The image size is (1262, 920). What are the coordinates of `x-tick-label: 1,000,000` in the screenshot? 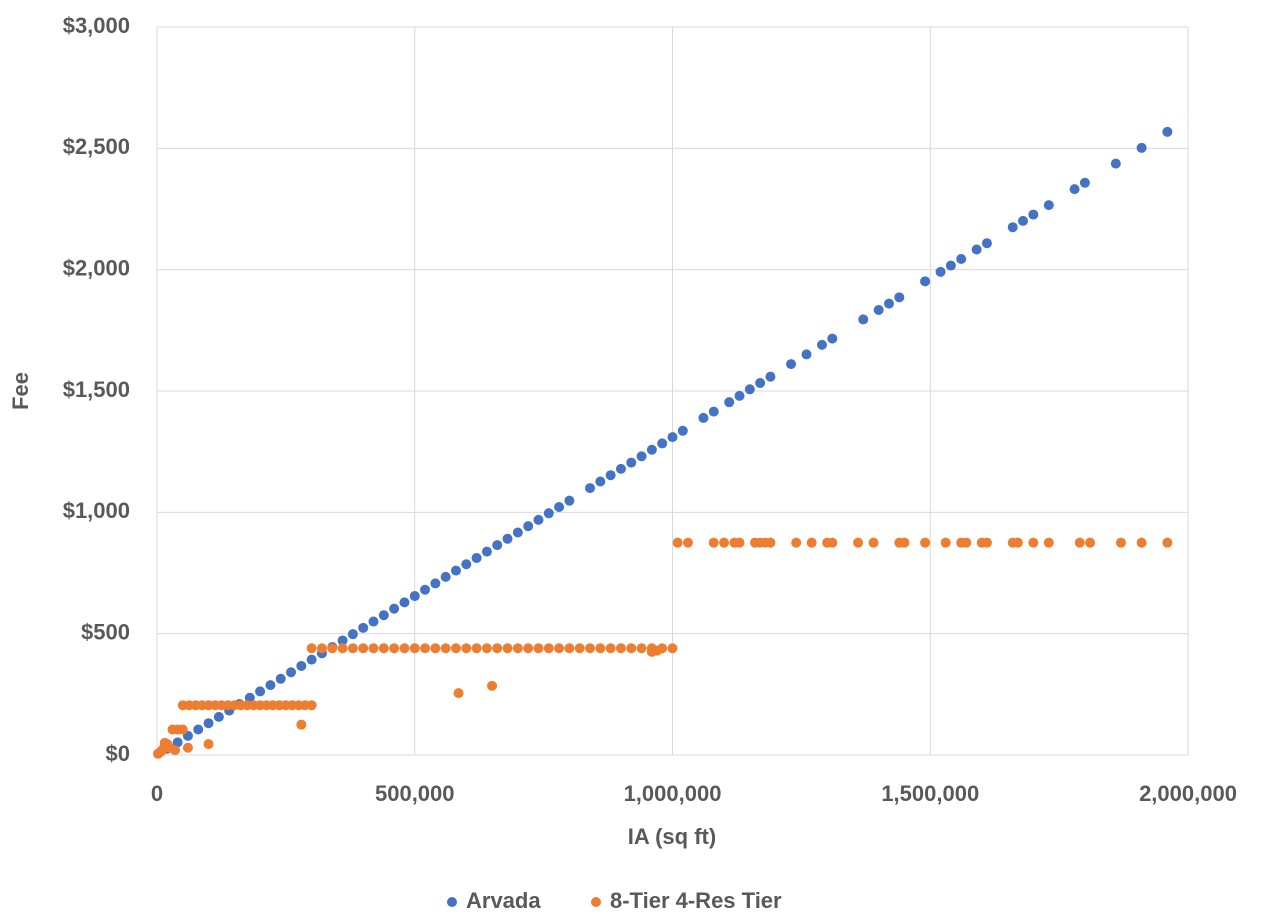 It's located at (673, 793).